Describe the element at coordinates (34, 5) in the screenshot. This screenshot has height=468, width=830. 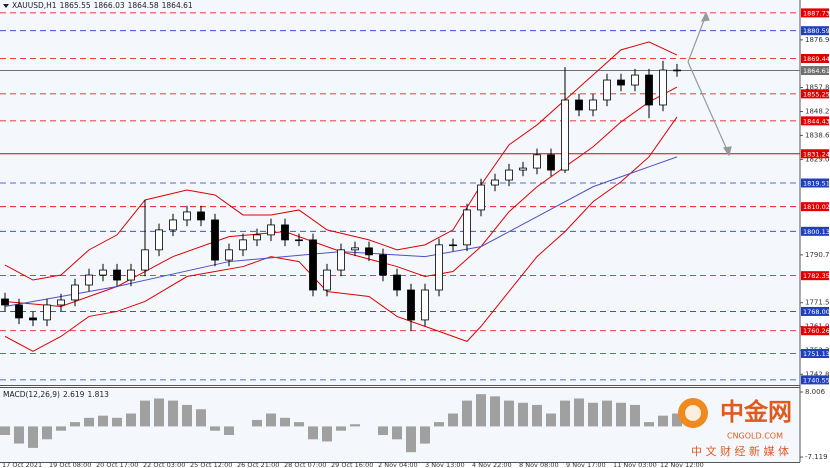
I see `symbol: XAUUSD,H1` at that location.